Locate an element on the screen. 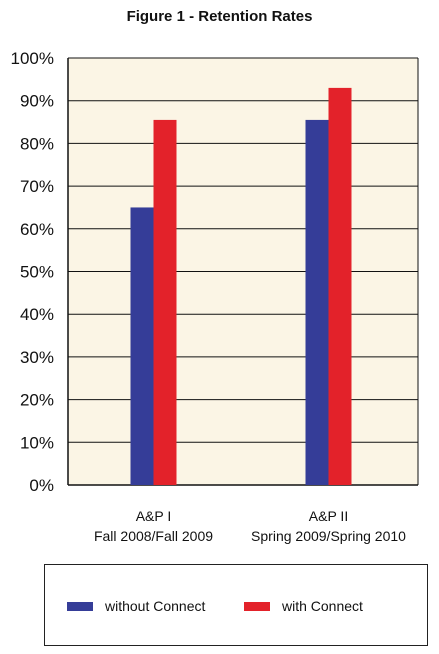 Image resolution: width=439 pixels, height=654 pixels. y-tick-label: 100% is located at coordinates (32, 58).